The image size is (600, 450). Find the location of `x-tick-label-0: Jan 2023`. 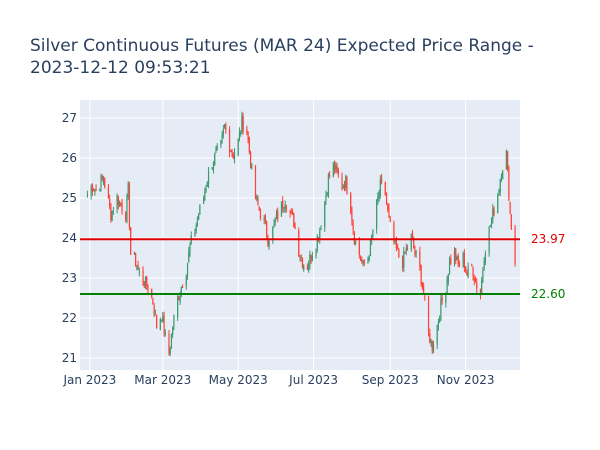

x-tick-label-0: Jan 2023 is located at coordinates (89, 380).